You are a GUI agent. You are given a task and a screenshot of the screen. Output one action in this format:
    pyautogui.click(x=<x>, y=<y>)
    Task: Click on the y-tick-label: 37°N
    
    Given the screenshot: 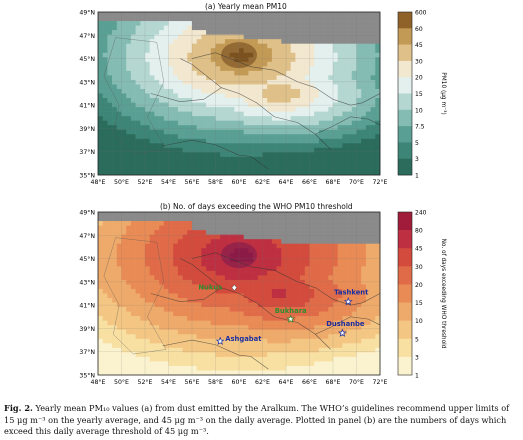 What is the action you would take?
    pyautogui.click(x=87, y=152)
    